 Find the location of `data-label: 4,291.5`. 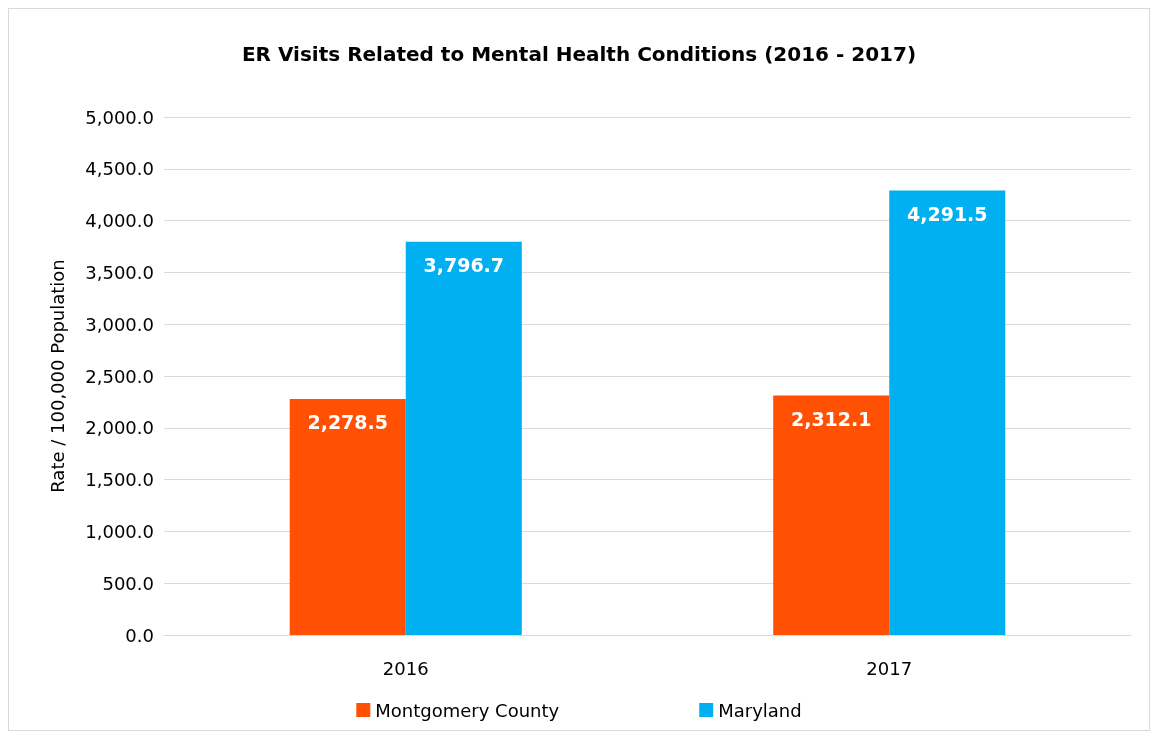

data-label: 4,291.5 is located at coordinates (947, 213).